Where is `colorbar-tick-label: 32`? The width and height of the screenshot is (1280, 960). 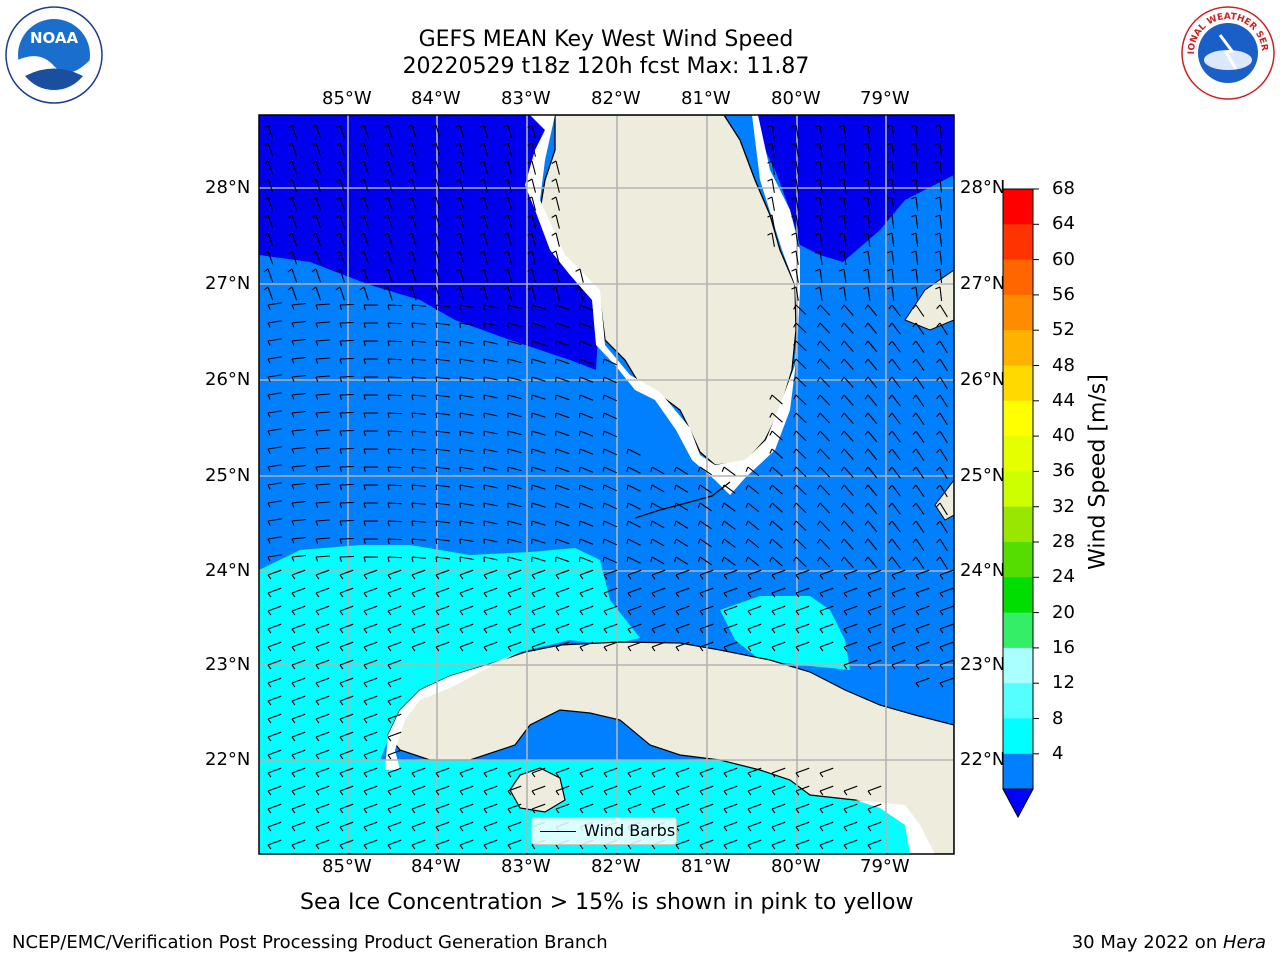
colorbar-tick-label: 32 is located at coordinates (1063, 506).